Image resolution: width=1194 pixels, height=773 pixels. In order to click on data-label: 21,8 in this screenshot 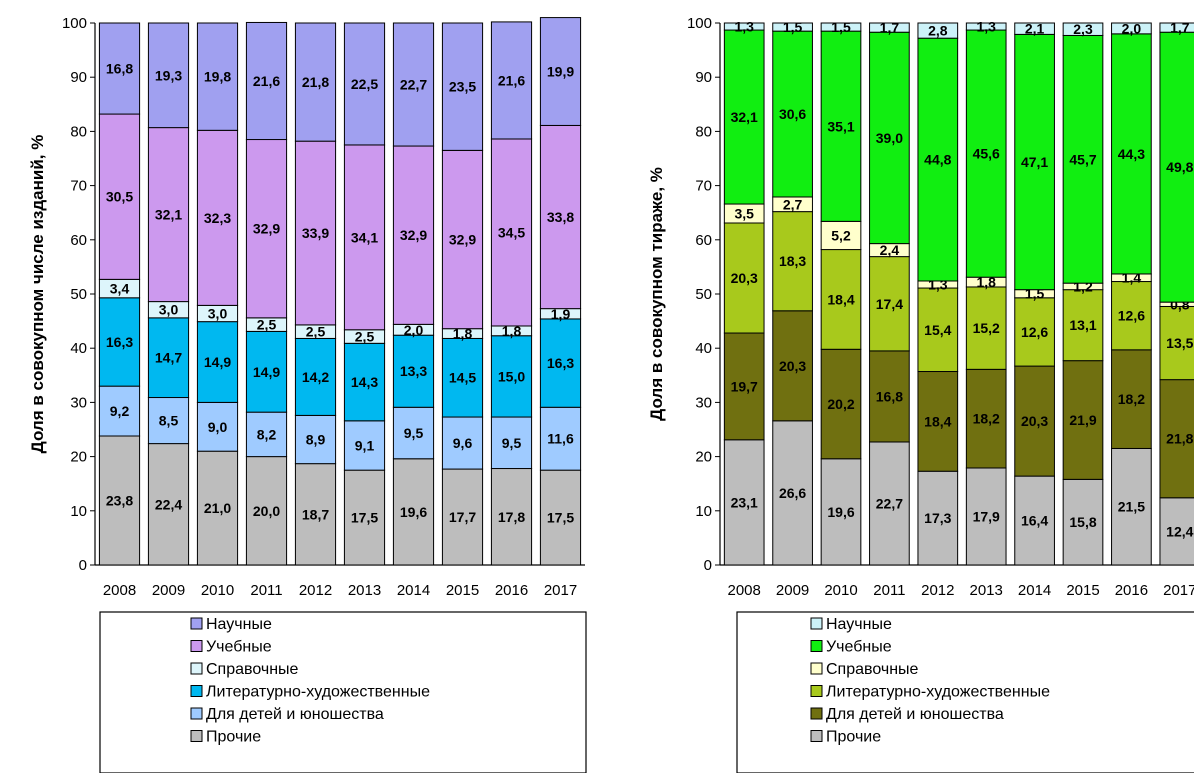, I will do `click(315, 82)`.